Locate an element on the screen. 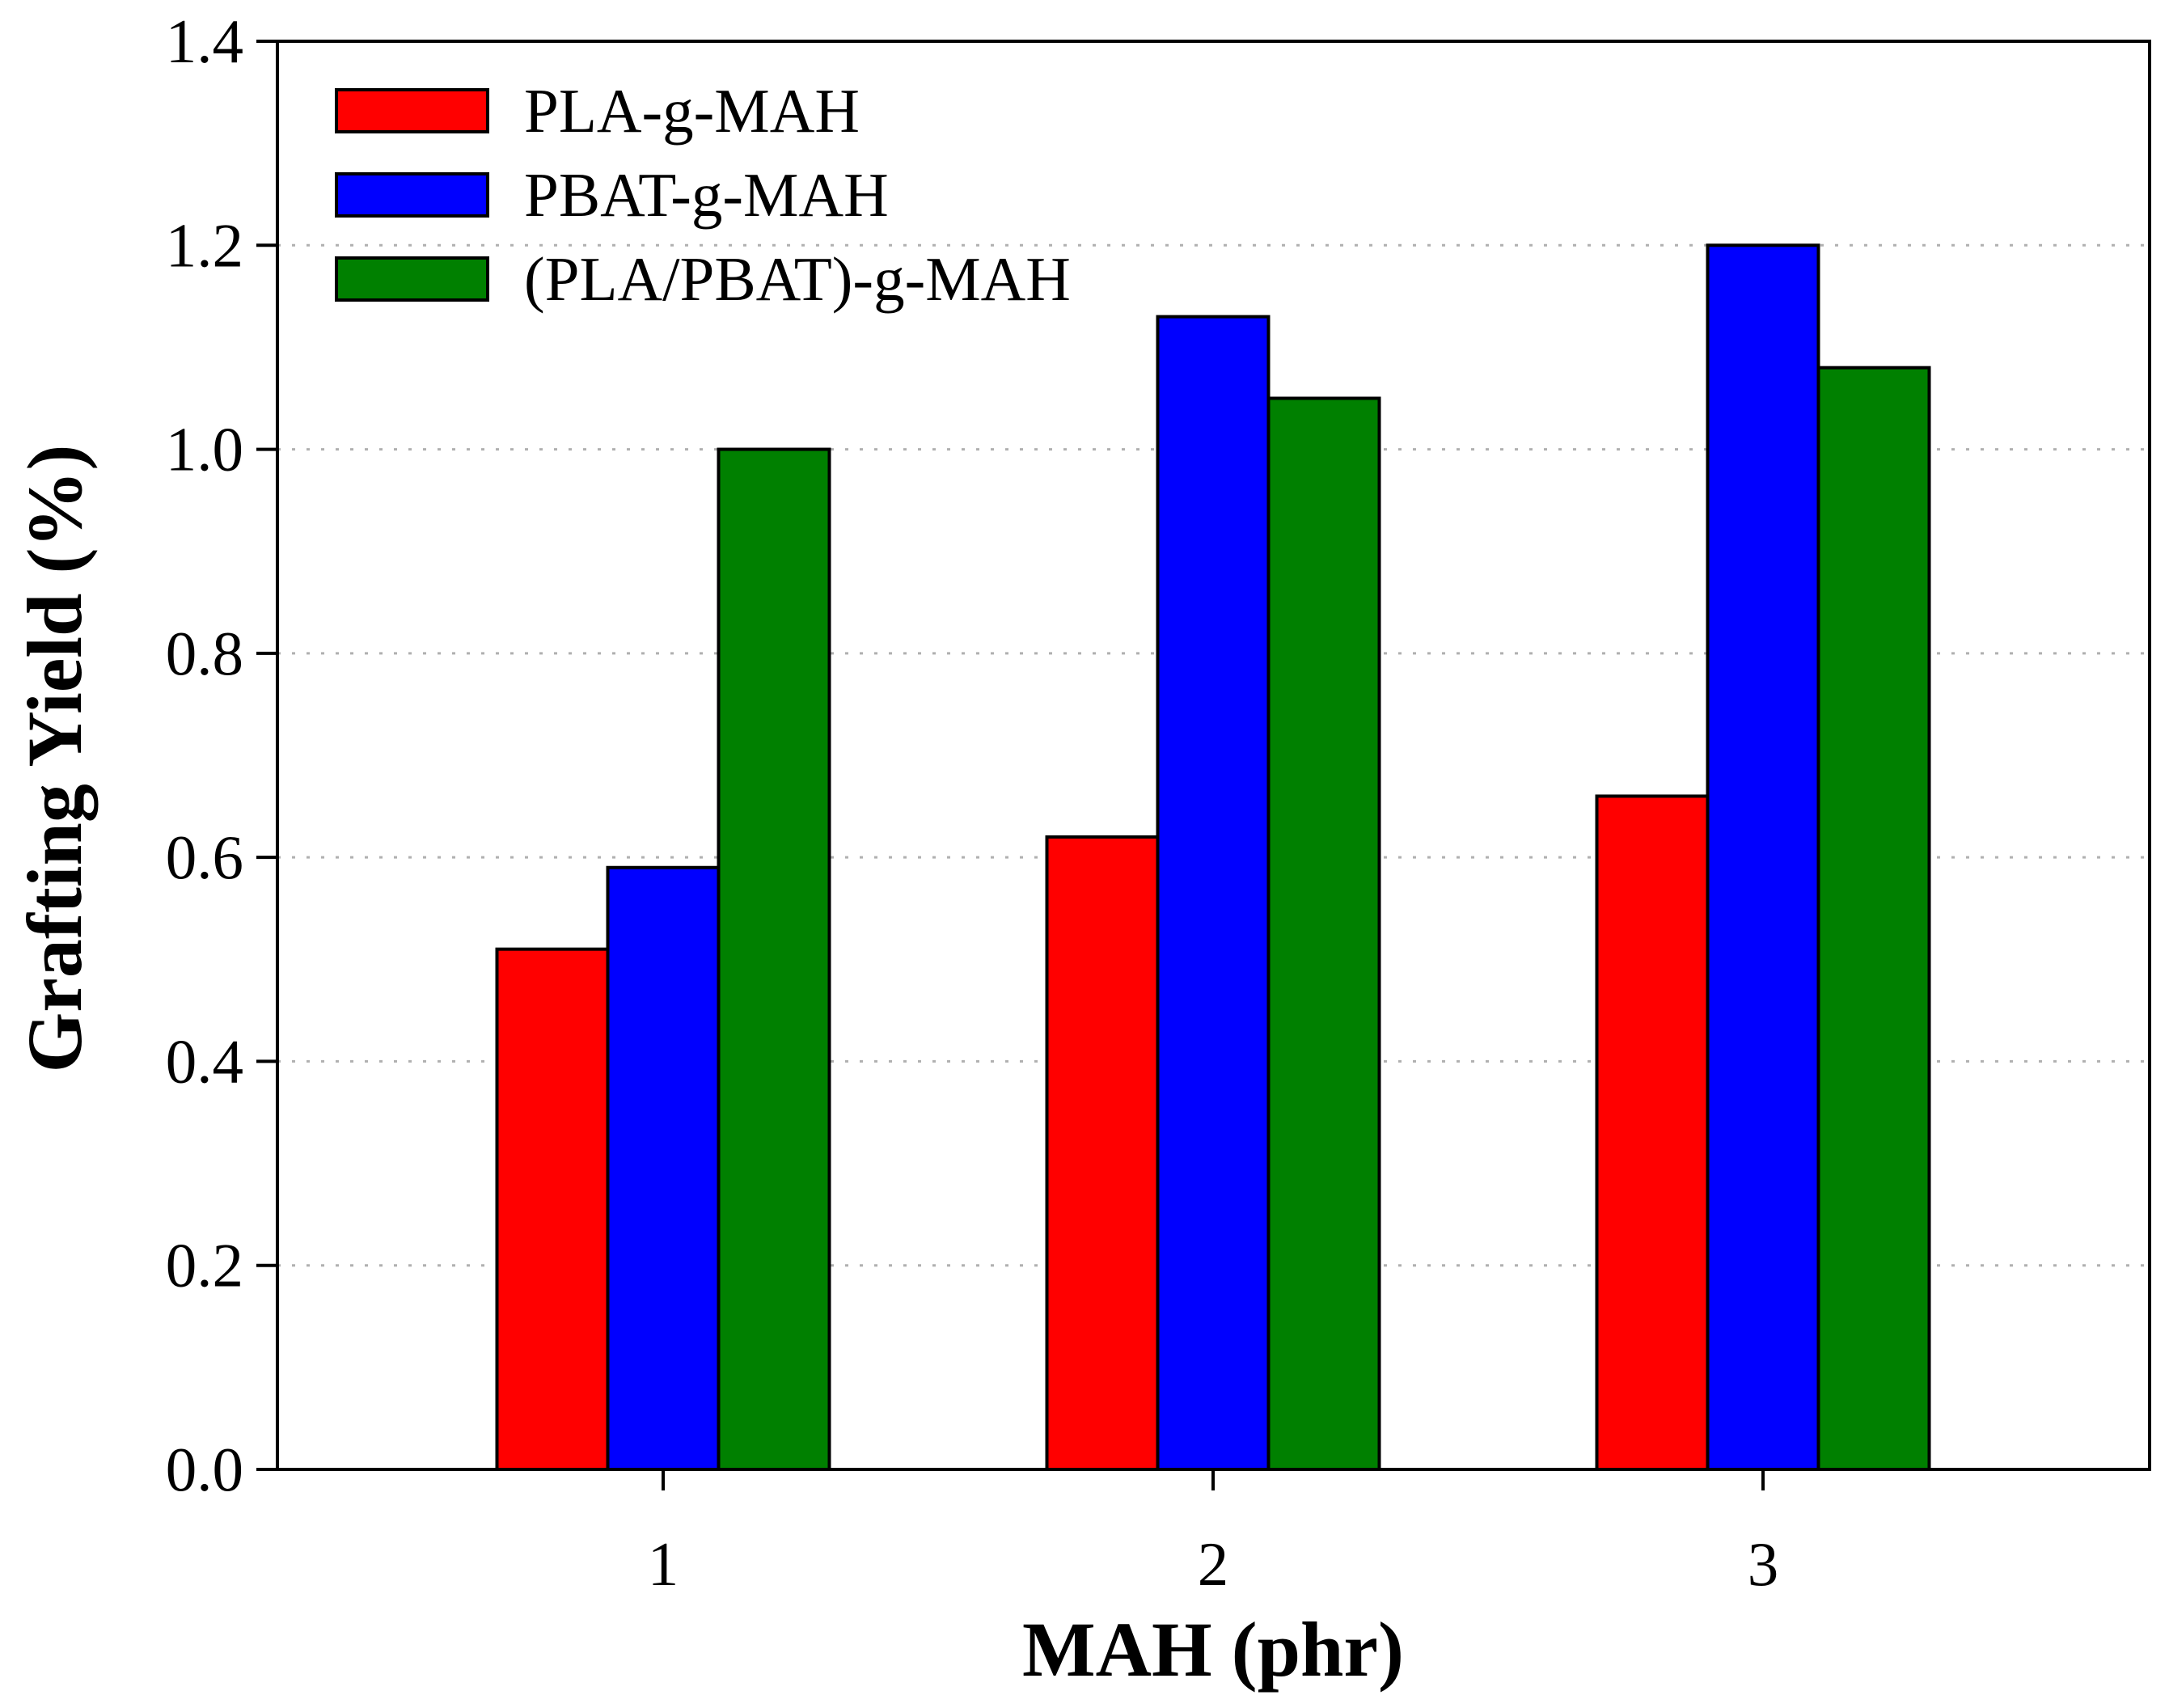 This screenshot has height=1708, width=2169. legend-label: PBAT-g-MAH is located at coordinates (706, 195).